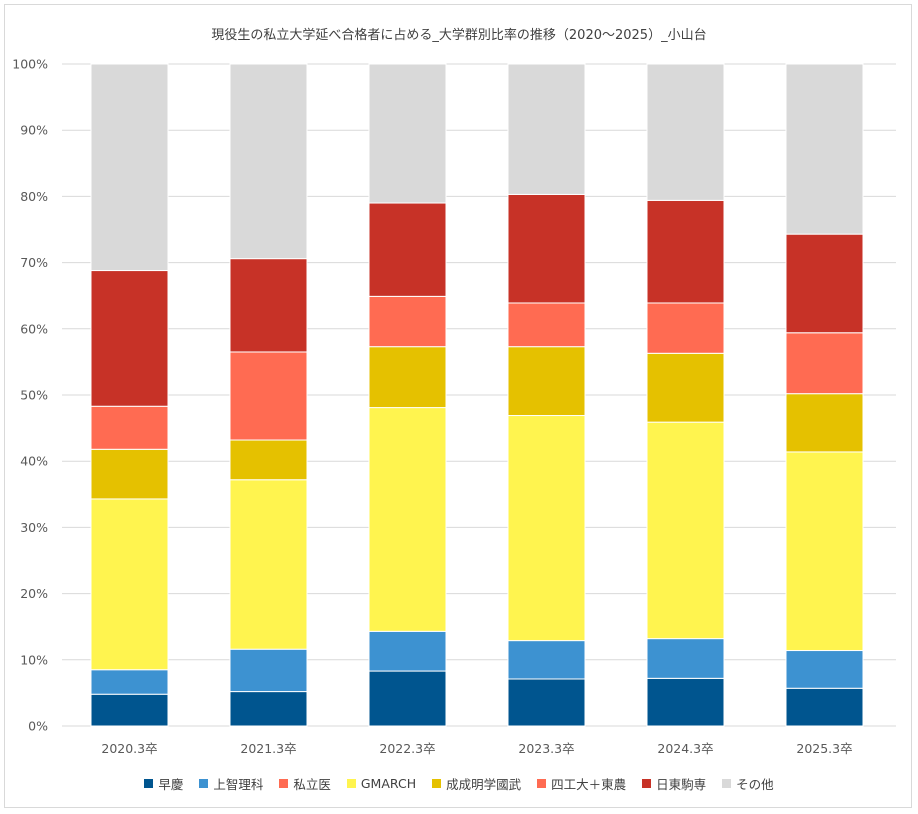 This screenshot has height=814, width=918. What do you see at coordinates (34, 527) in the screenshot?
I see `y-tick-label: 30%` at bounding box center [34, 527].